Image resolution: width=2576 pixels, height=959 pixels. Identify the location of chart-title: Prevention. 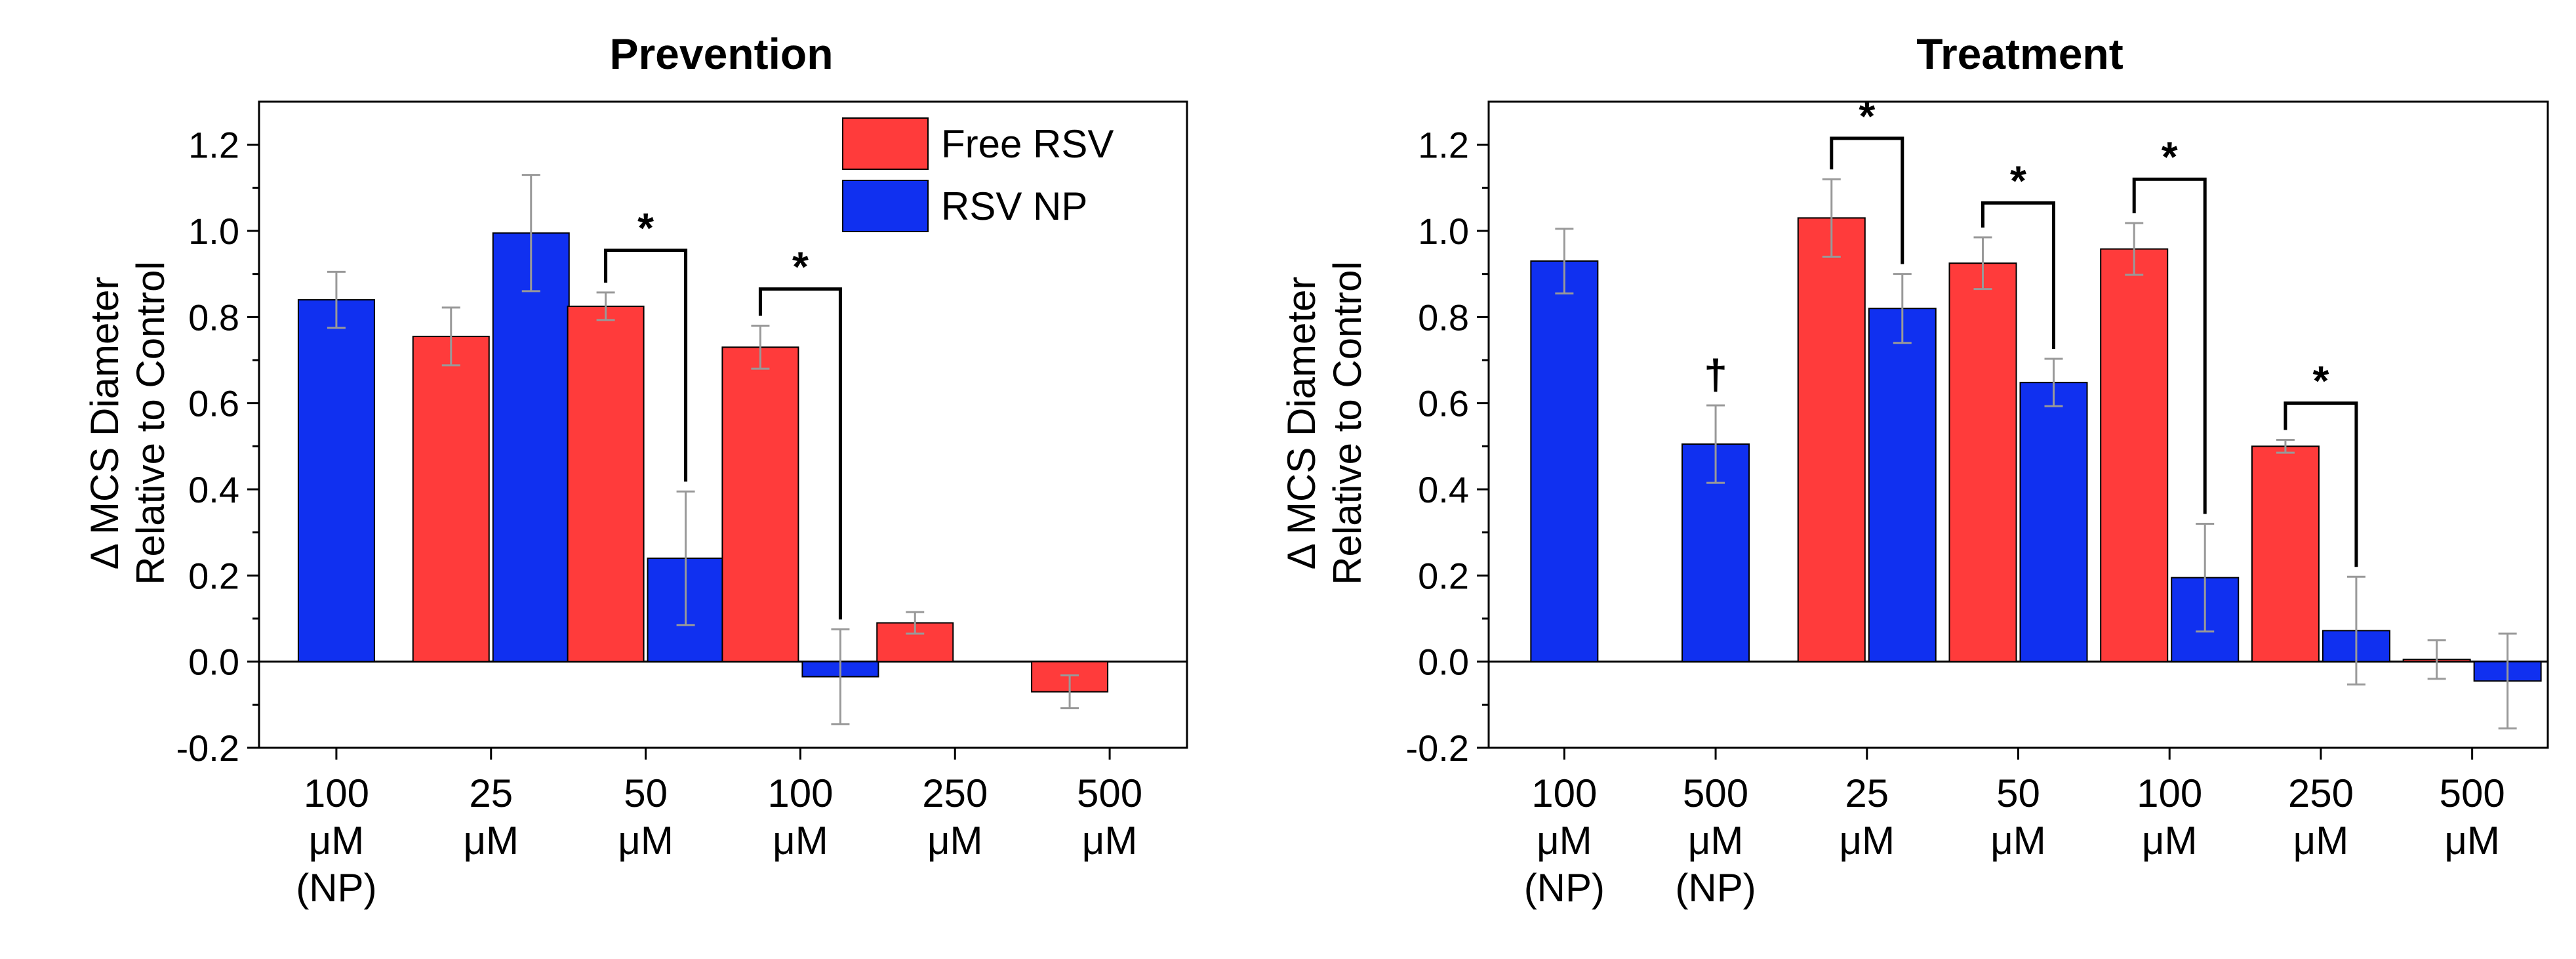
(721, 54).